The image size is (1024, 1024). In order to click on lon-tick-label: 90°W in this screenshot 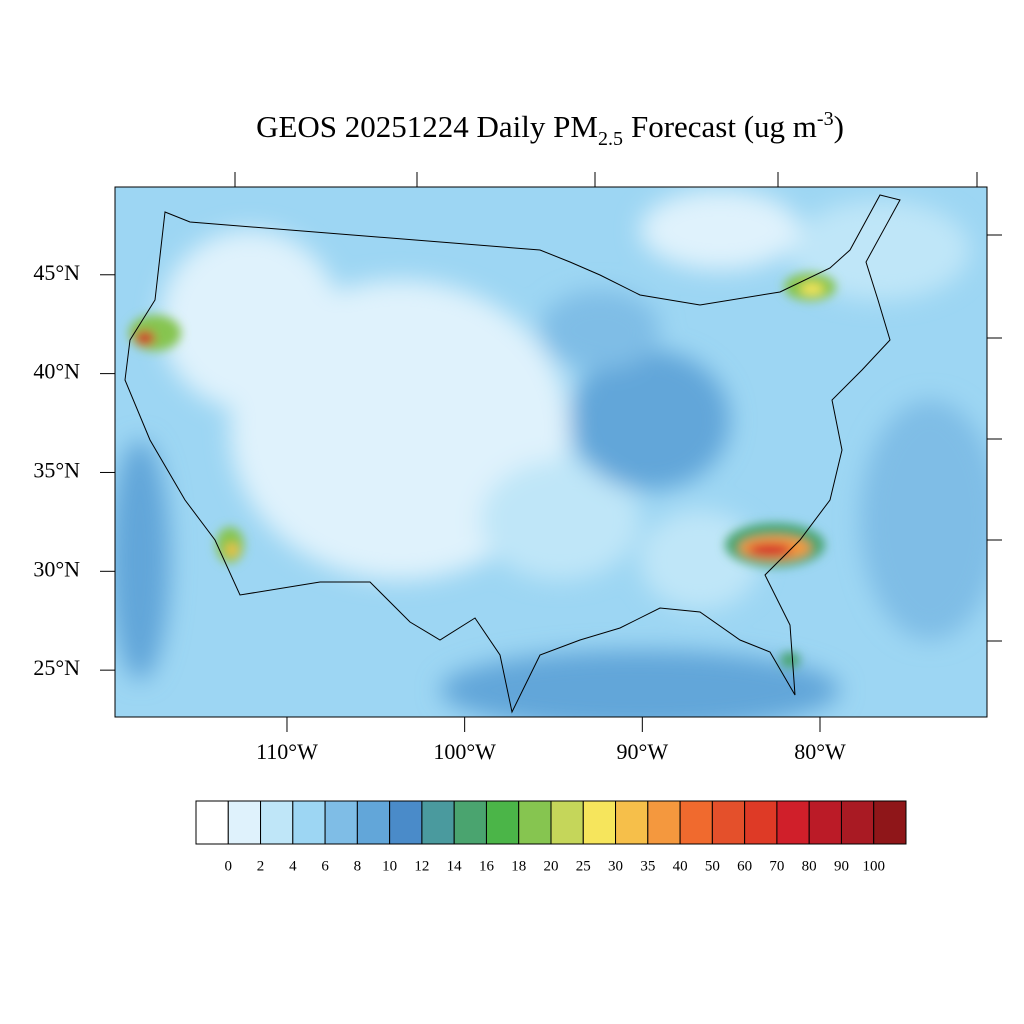, I will do `click(643, 751)`.